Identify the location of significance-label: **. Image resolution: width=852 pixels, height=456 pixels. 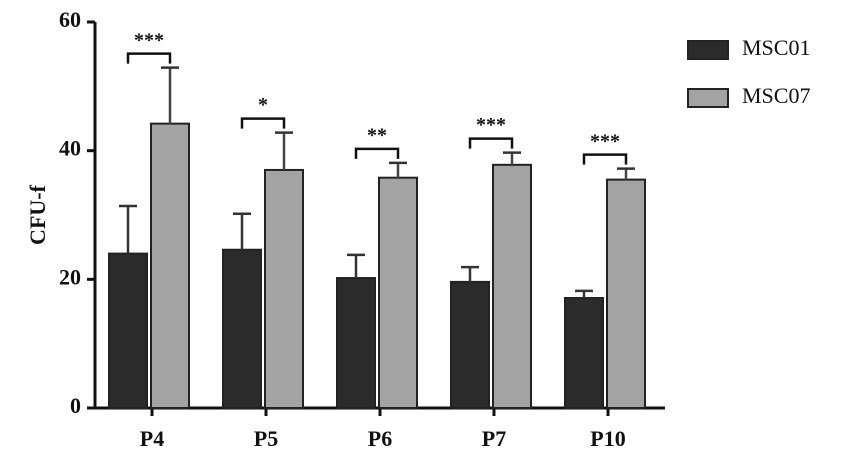
(377, 135).